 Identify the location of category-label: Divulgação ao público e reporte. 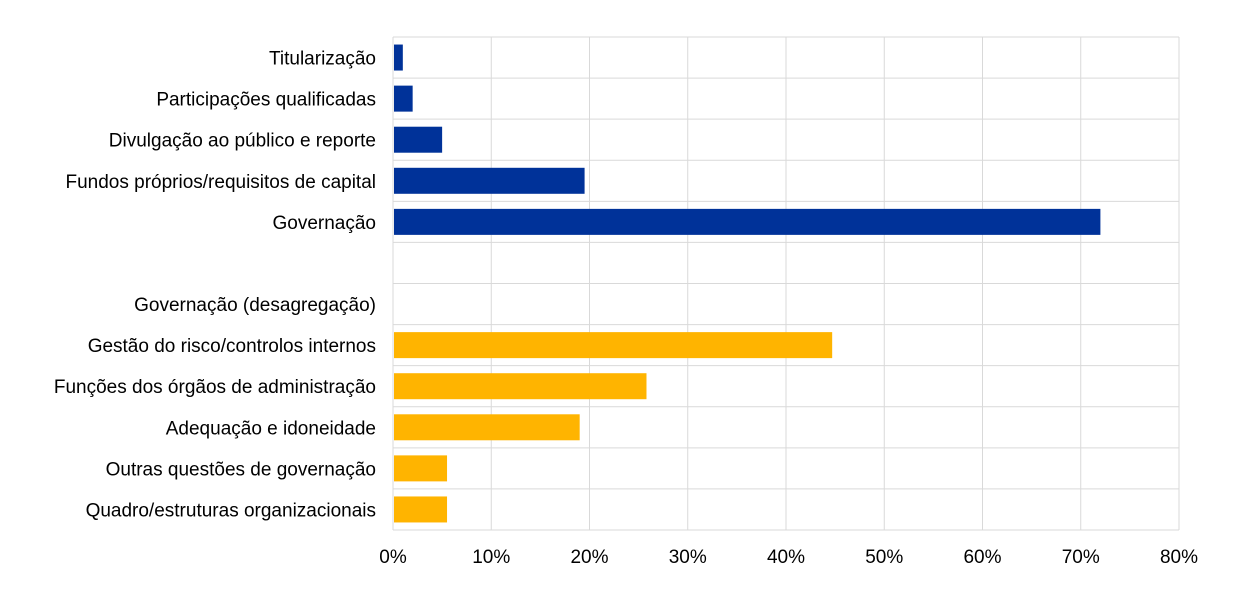
(242, 141).